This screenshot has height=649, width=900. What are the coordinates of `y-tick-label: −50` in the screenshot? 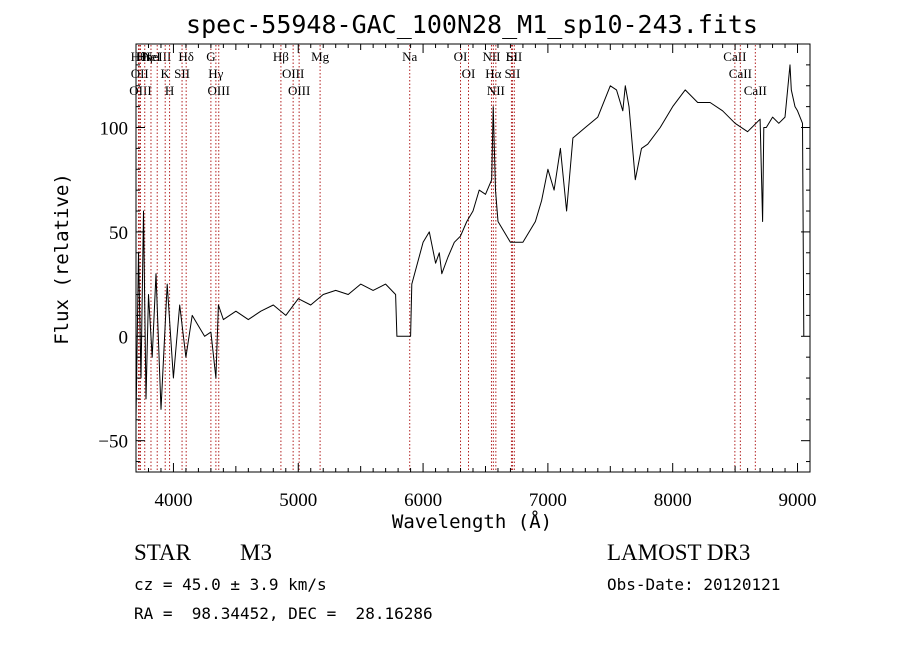 It's located at (113, 442).